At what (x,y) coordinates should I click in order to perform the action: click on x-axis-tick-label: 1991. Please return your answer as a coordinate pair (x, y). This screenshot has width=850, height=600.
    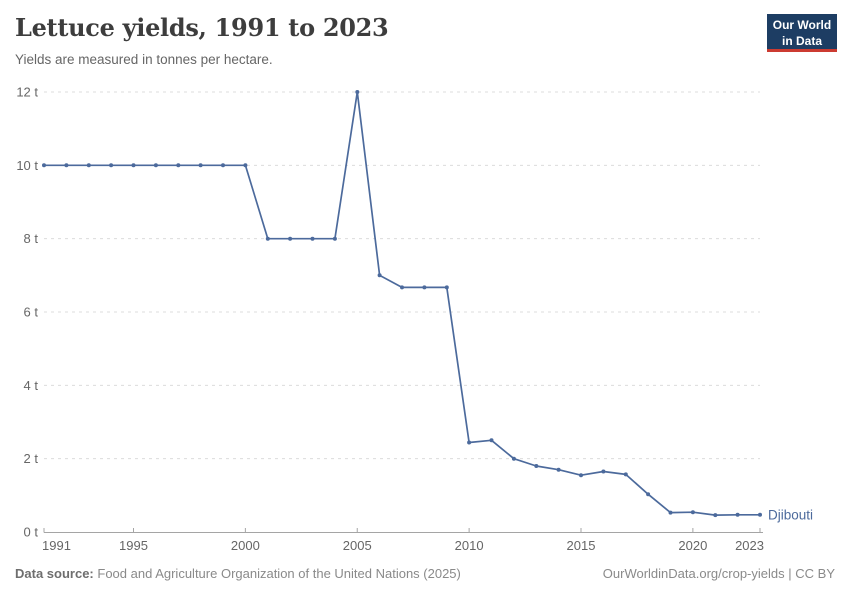
    Looking at the image, I should click on (56, 545).